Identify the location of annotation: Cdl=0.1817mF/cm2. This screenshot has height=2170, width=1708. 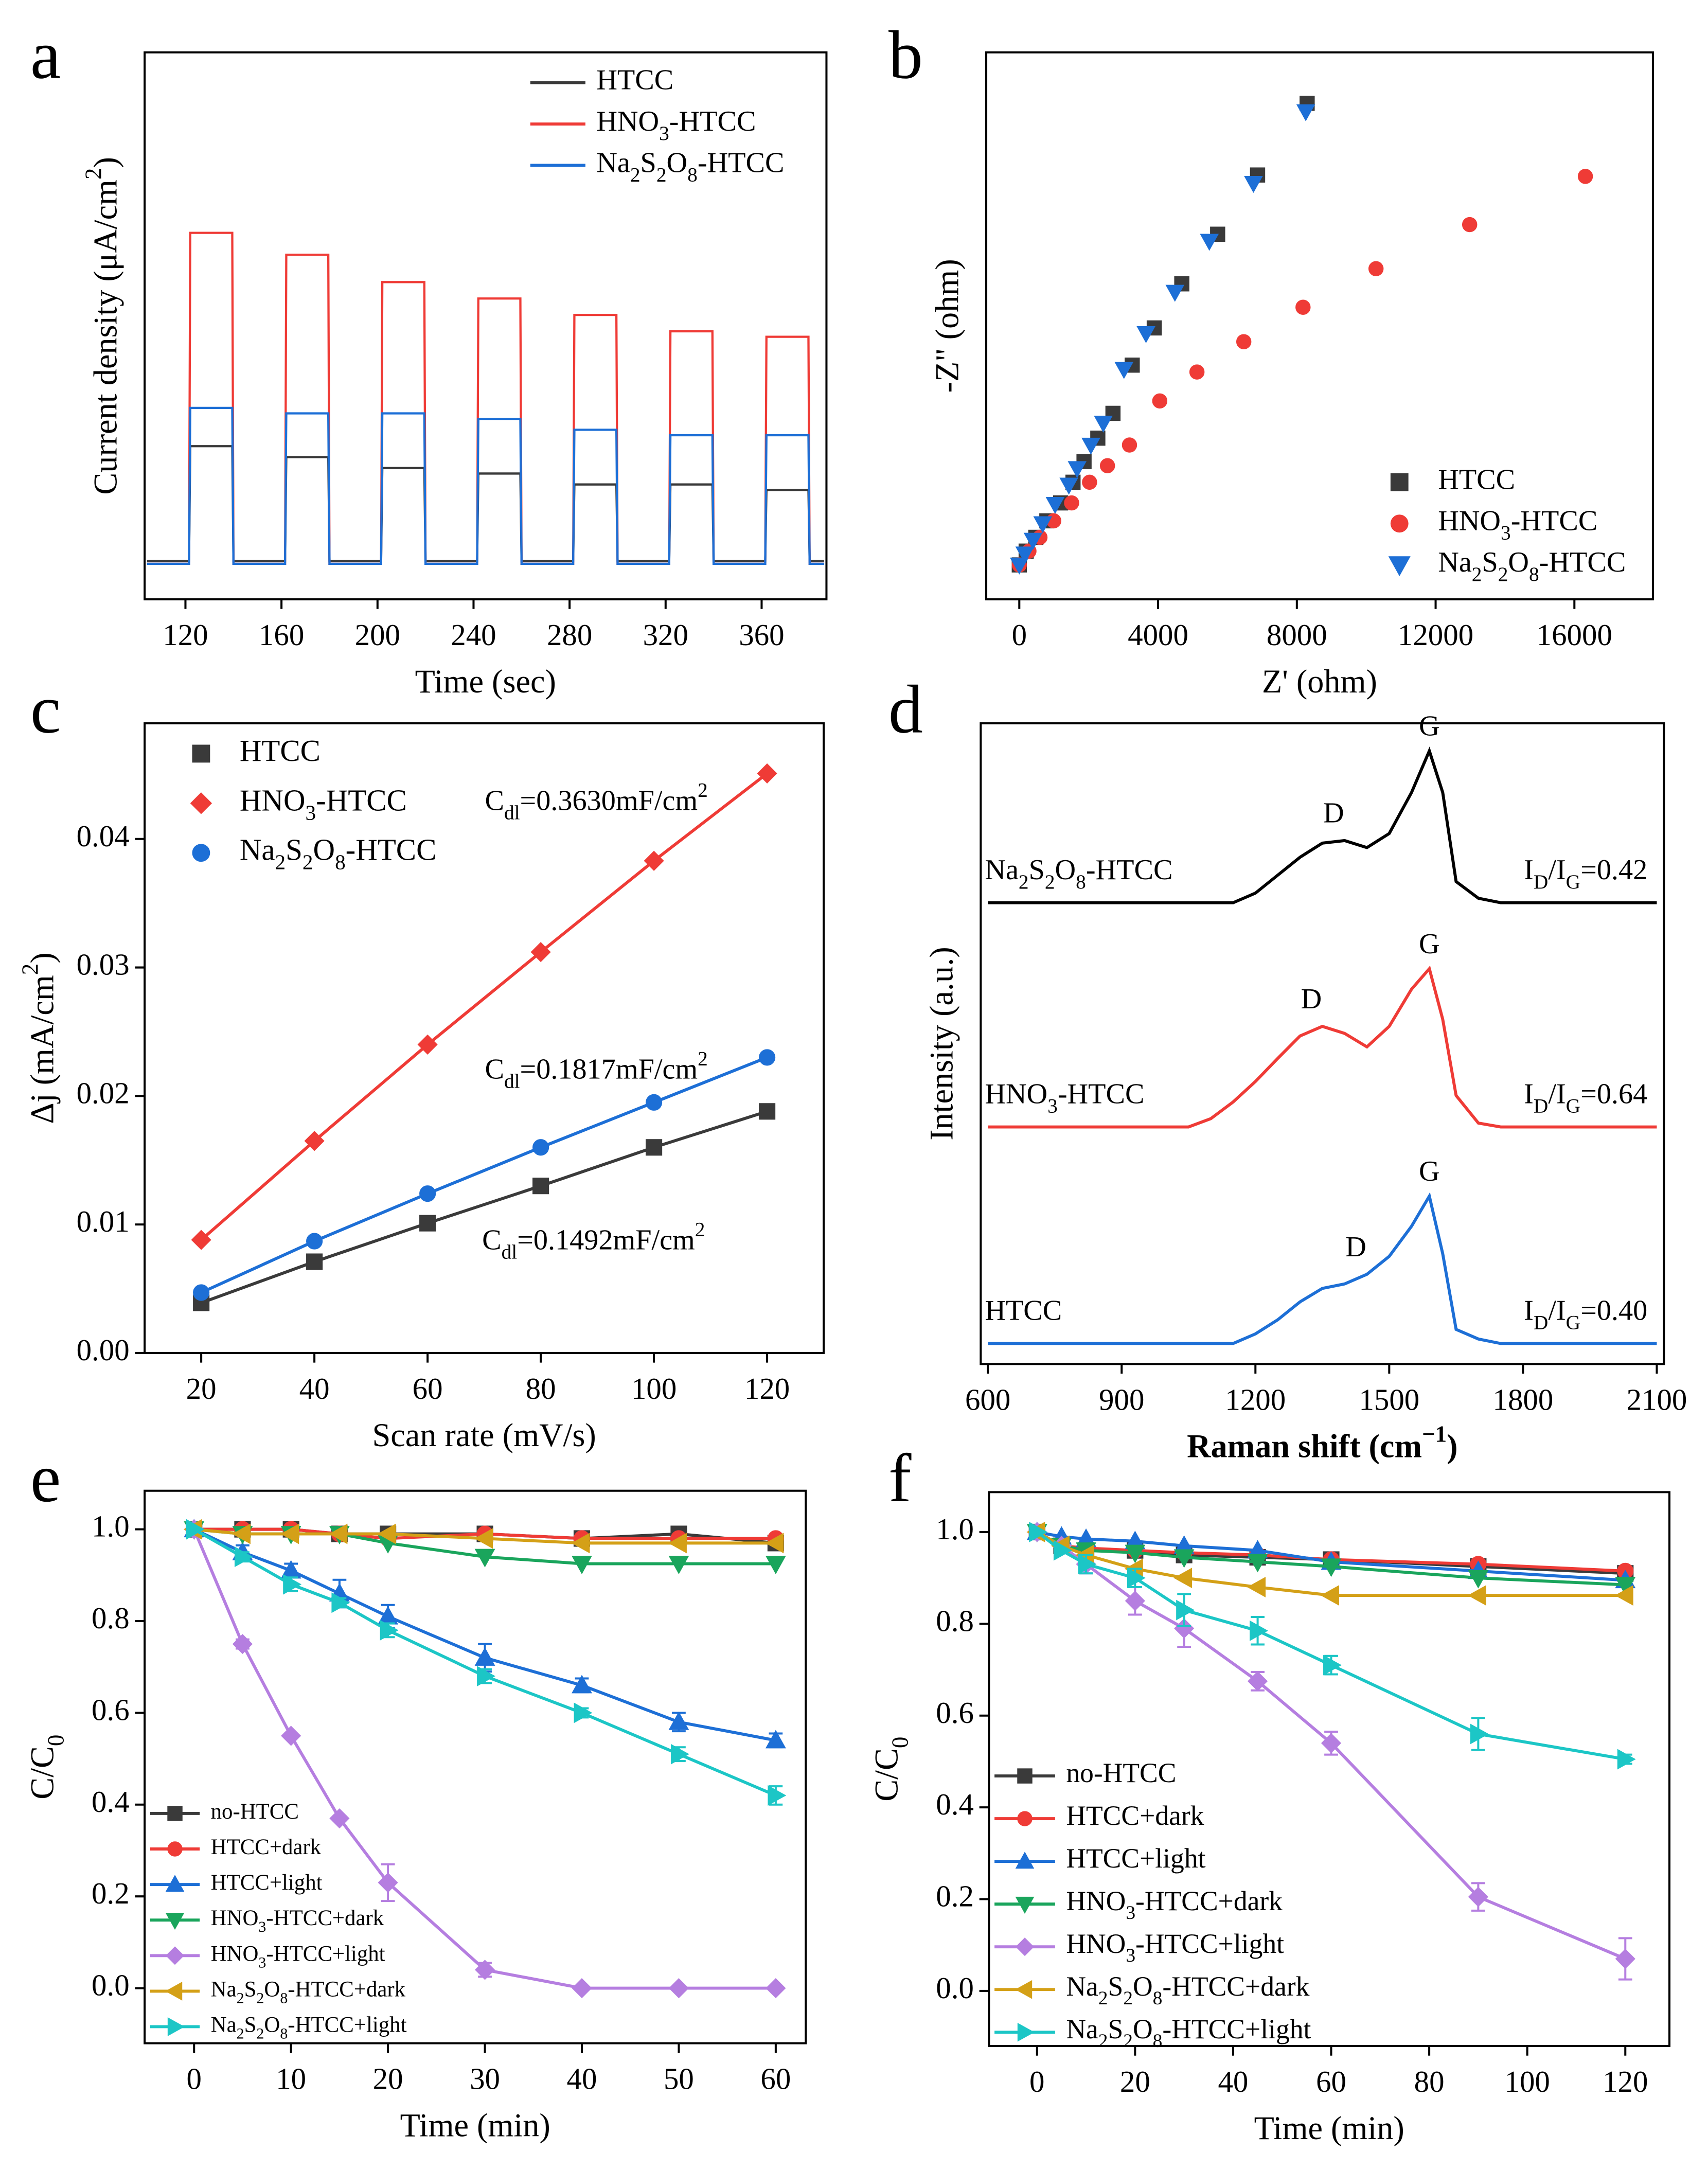
(596, 1070).